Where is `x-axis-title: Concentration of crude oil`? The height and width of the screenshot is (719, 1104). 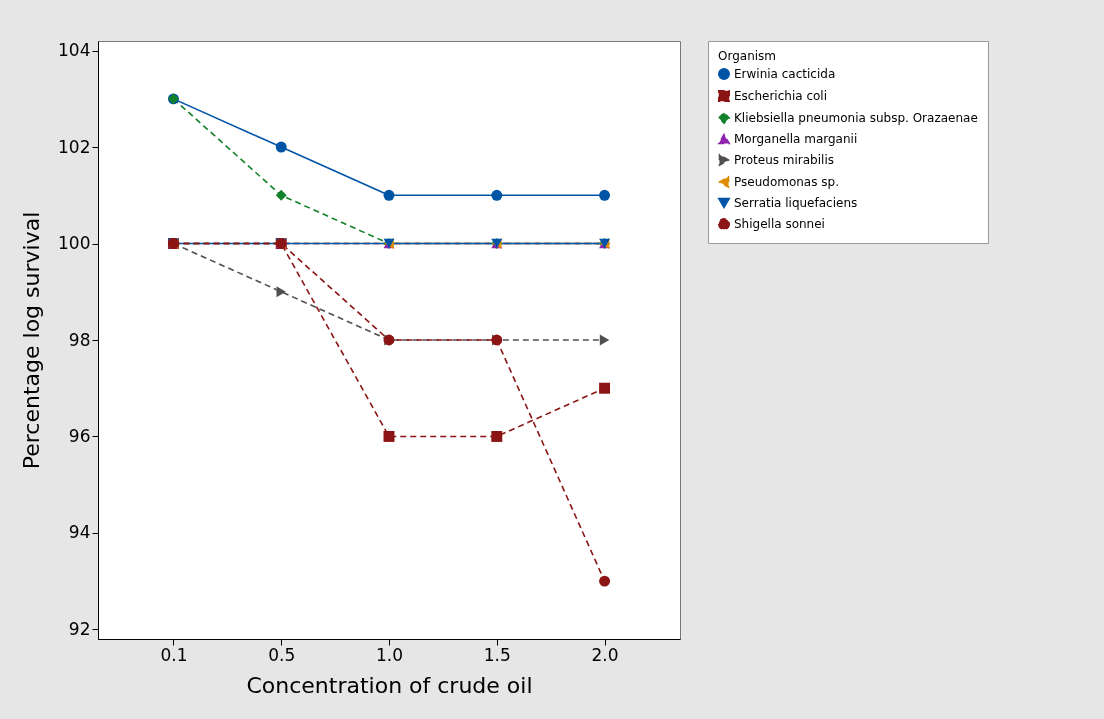
x-axis-title: Concentration of crude oil is located at coordinates (389, 685).